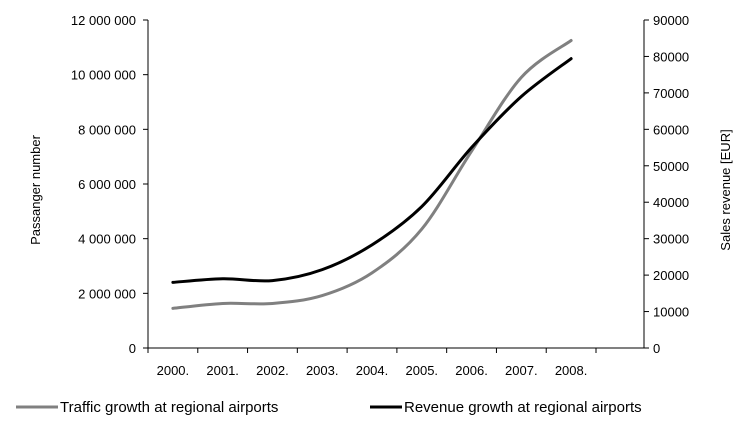  What do you see at coordinates (222, 370) in the screenshot?
I see `x-tick-label: 2001.` at bounding box center [222, 370].